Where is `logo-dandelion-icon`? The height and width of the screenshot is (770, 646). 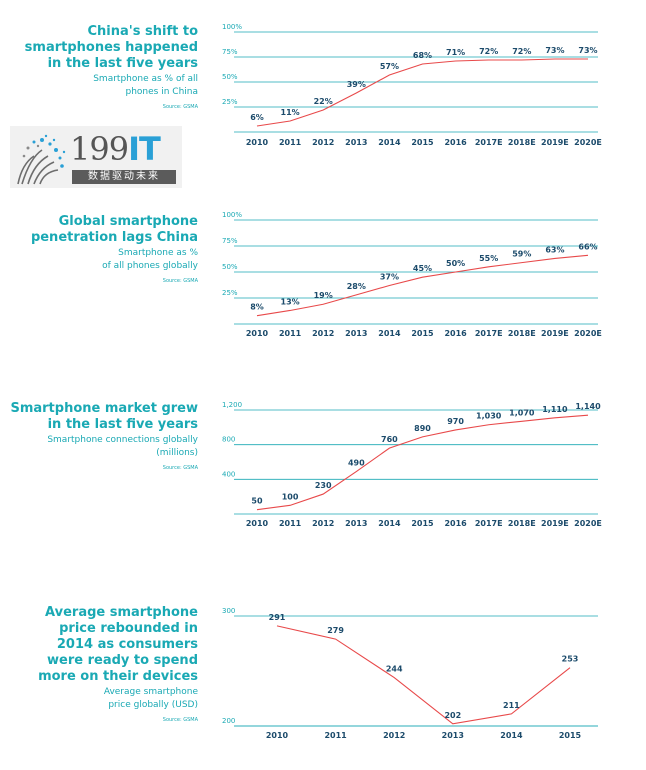 logo-dandelion-icon is located at coordinates (41, 159).